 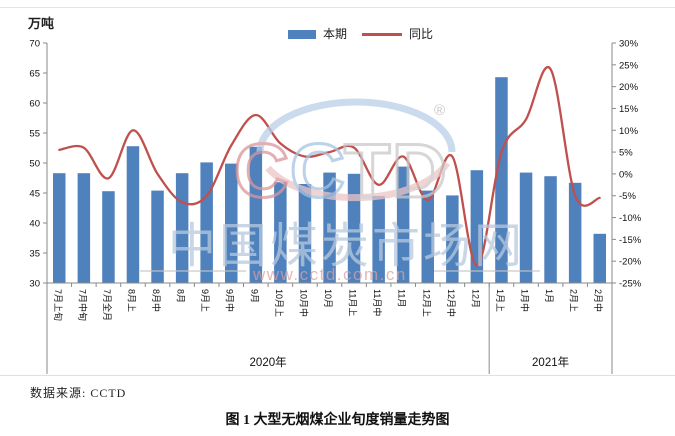 I want to click on legend-label-current: 本期, so click(x=335, y=34).